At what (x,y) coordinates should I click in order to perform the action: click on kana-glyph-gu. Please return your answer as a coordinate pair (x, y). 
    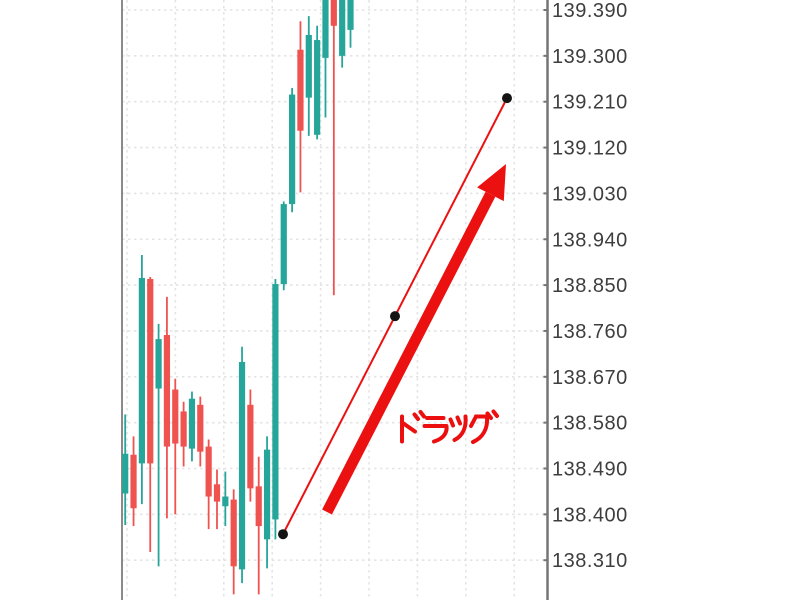
    Looking at the image, I should click on (484, 426).